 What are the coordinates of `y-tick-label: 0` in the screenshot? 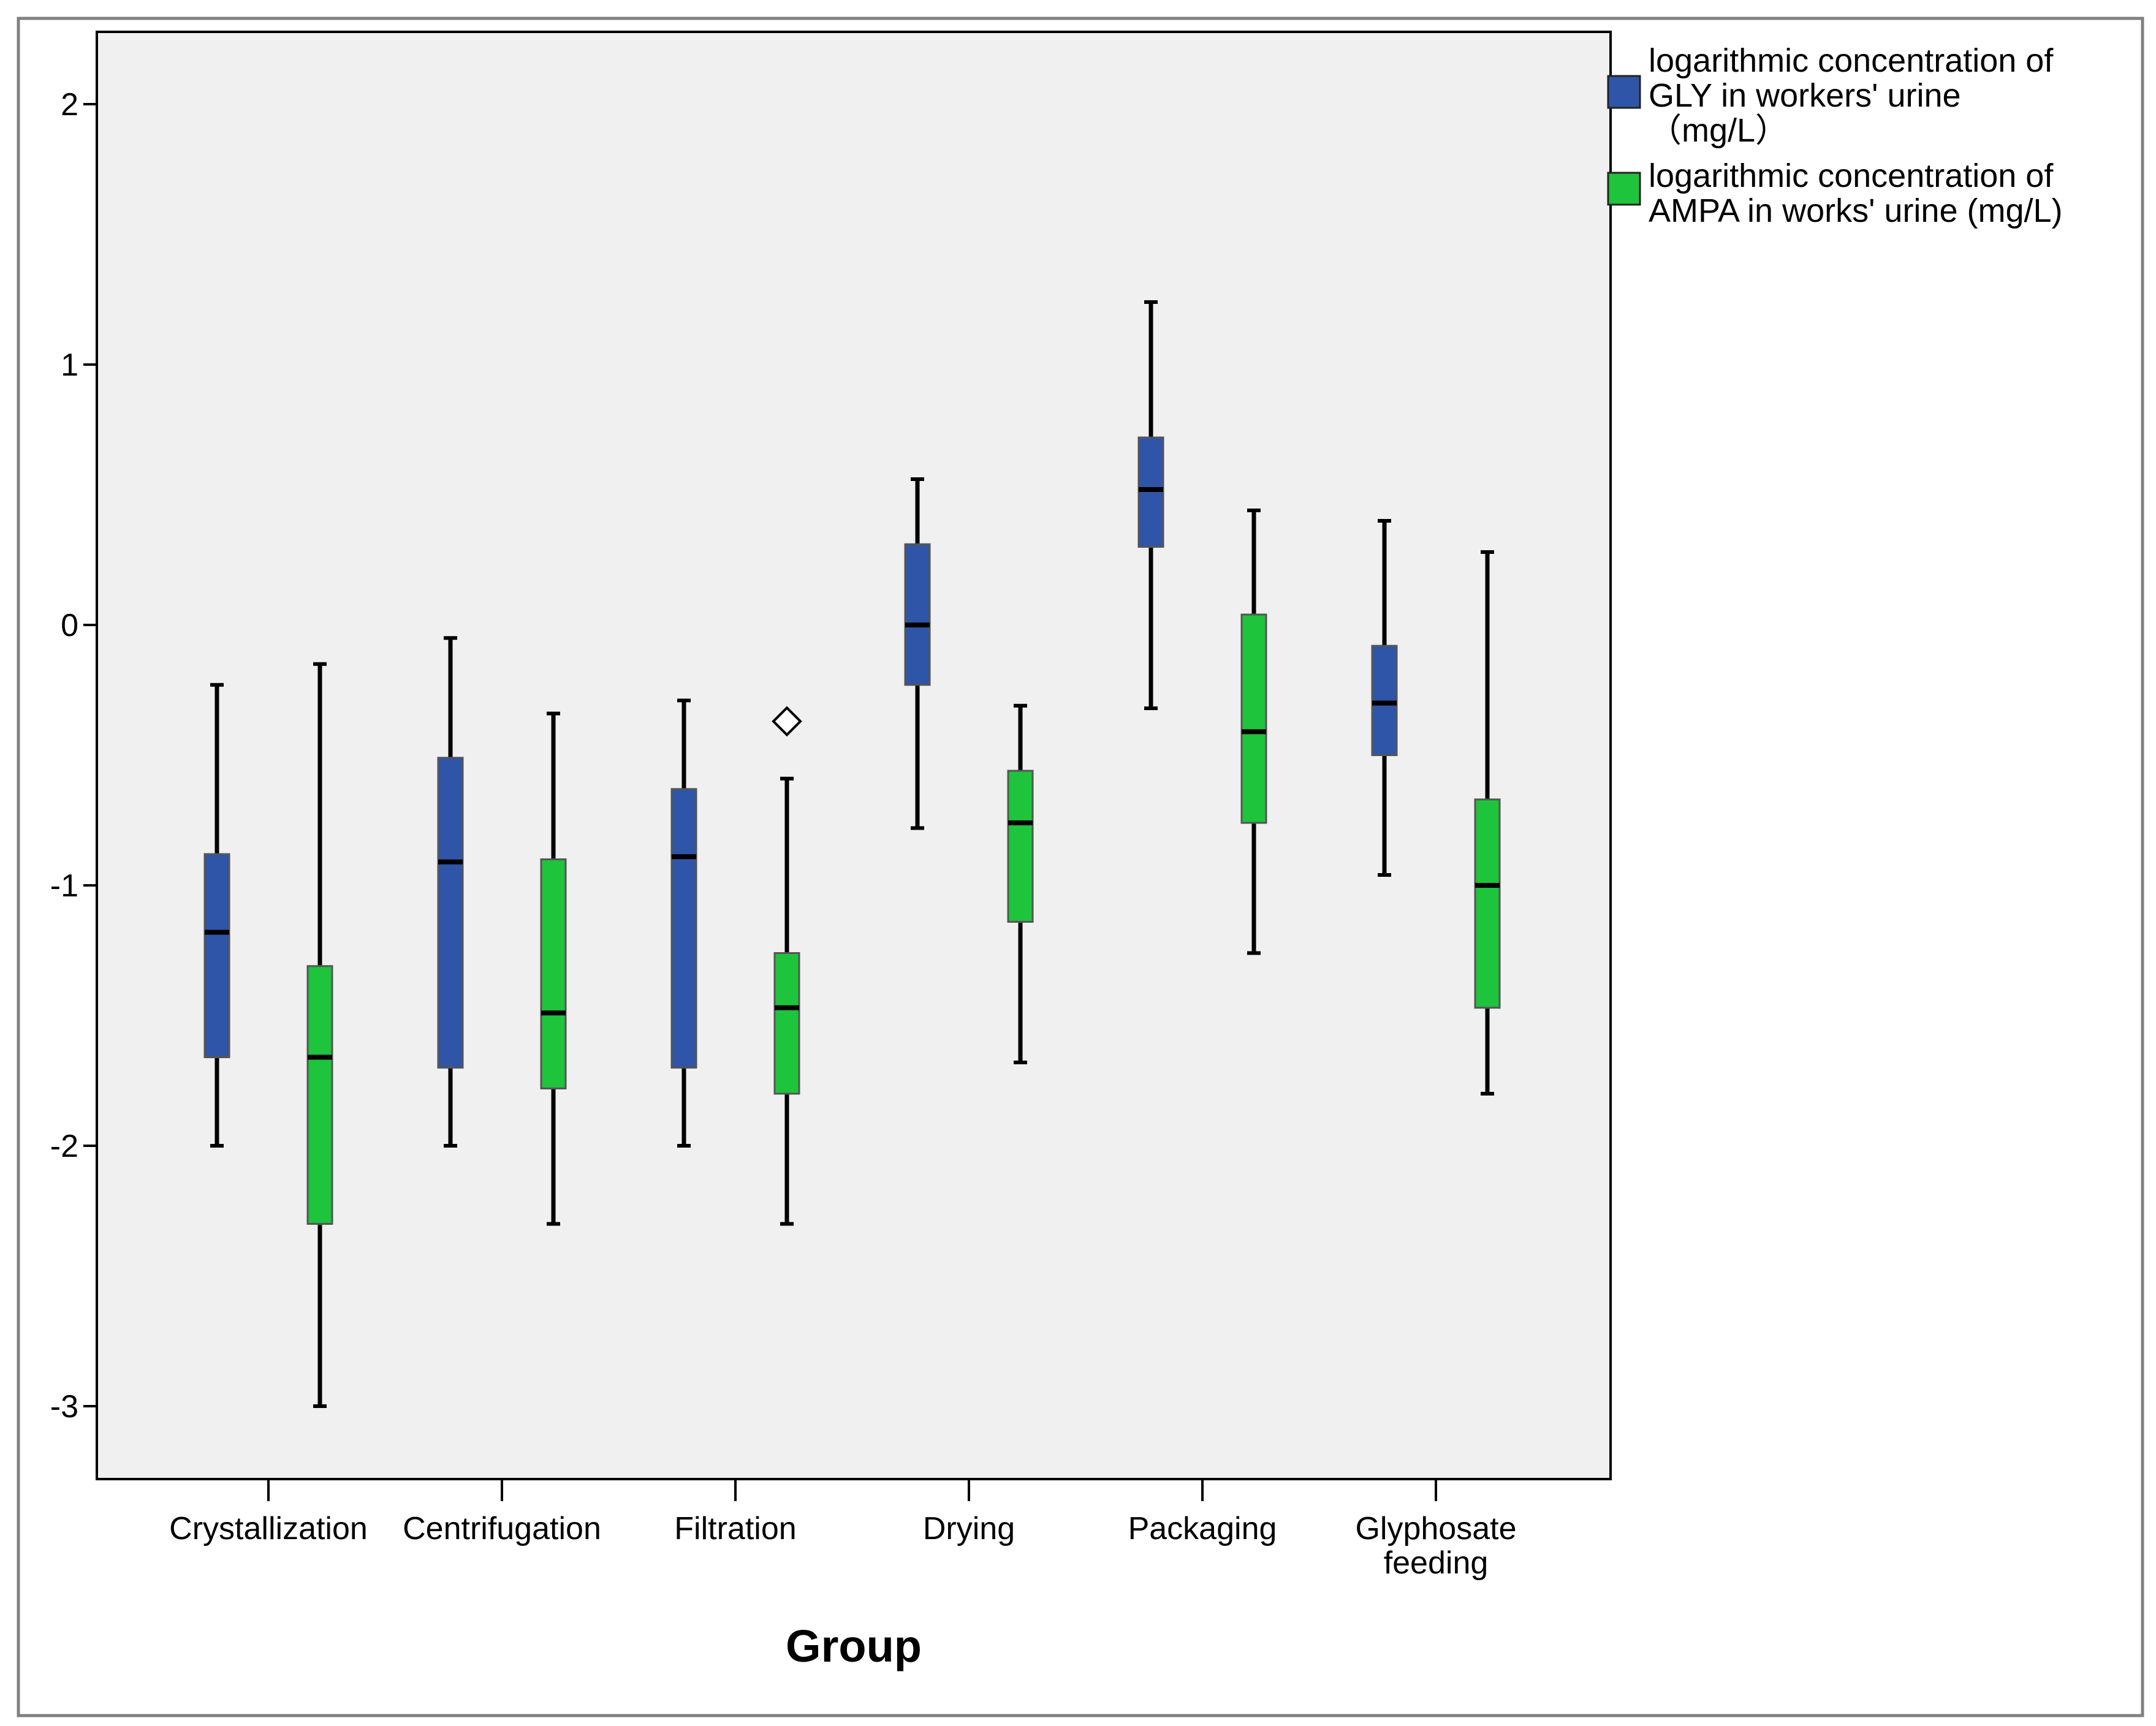 It's located at (70, 625).